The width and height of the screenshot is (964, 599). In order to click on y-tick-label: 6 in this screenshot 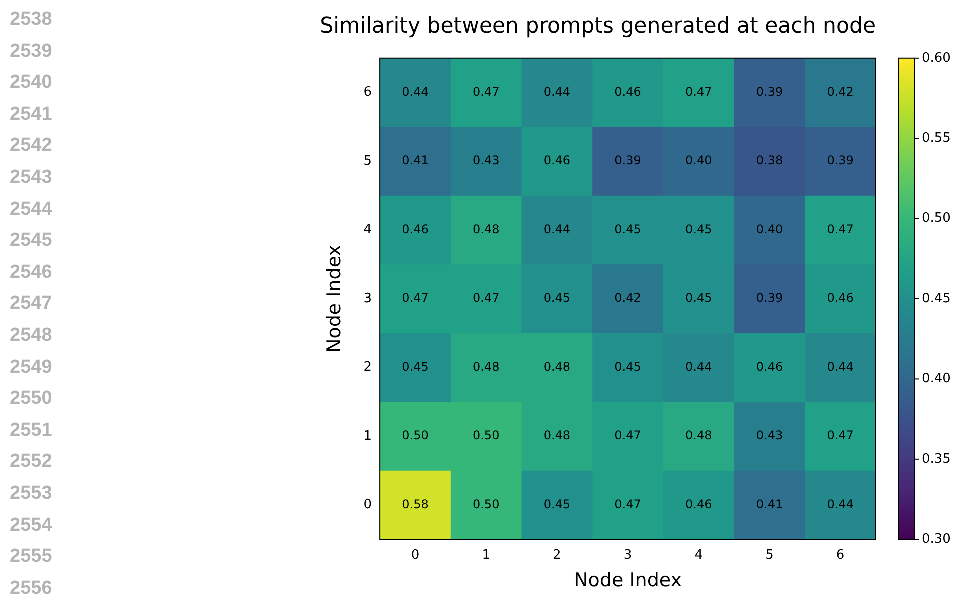, I will do `click(368, 92)`.